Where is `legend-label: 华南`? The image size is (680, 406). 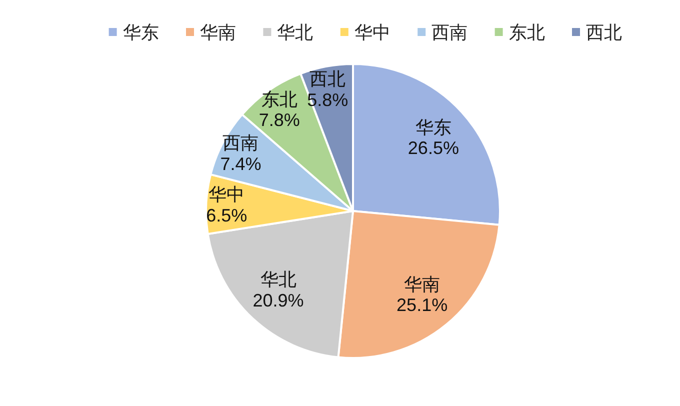 legend-label: 华南 is located at coordinates (218, 32).